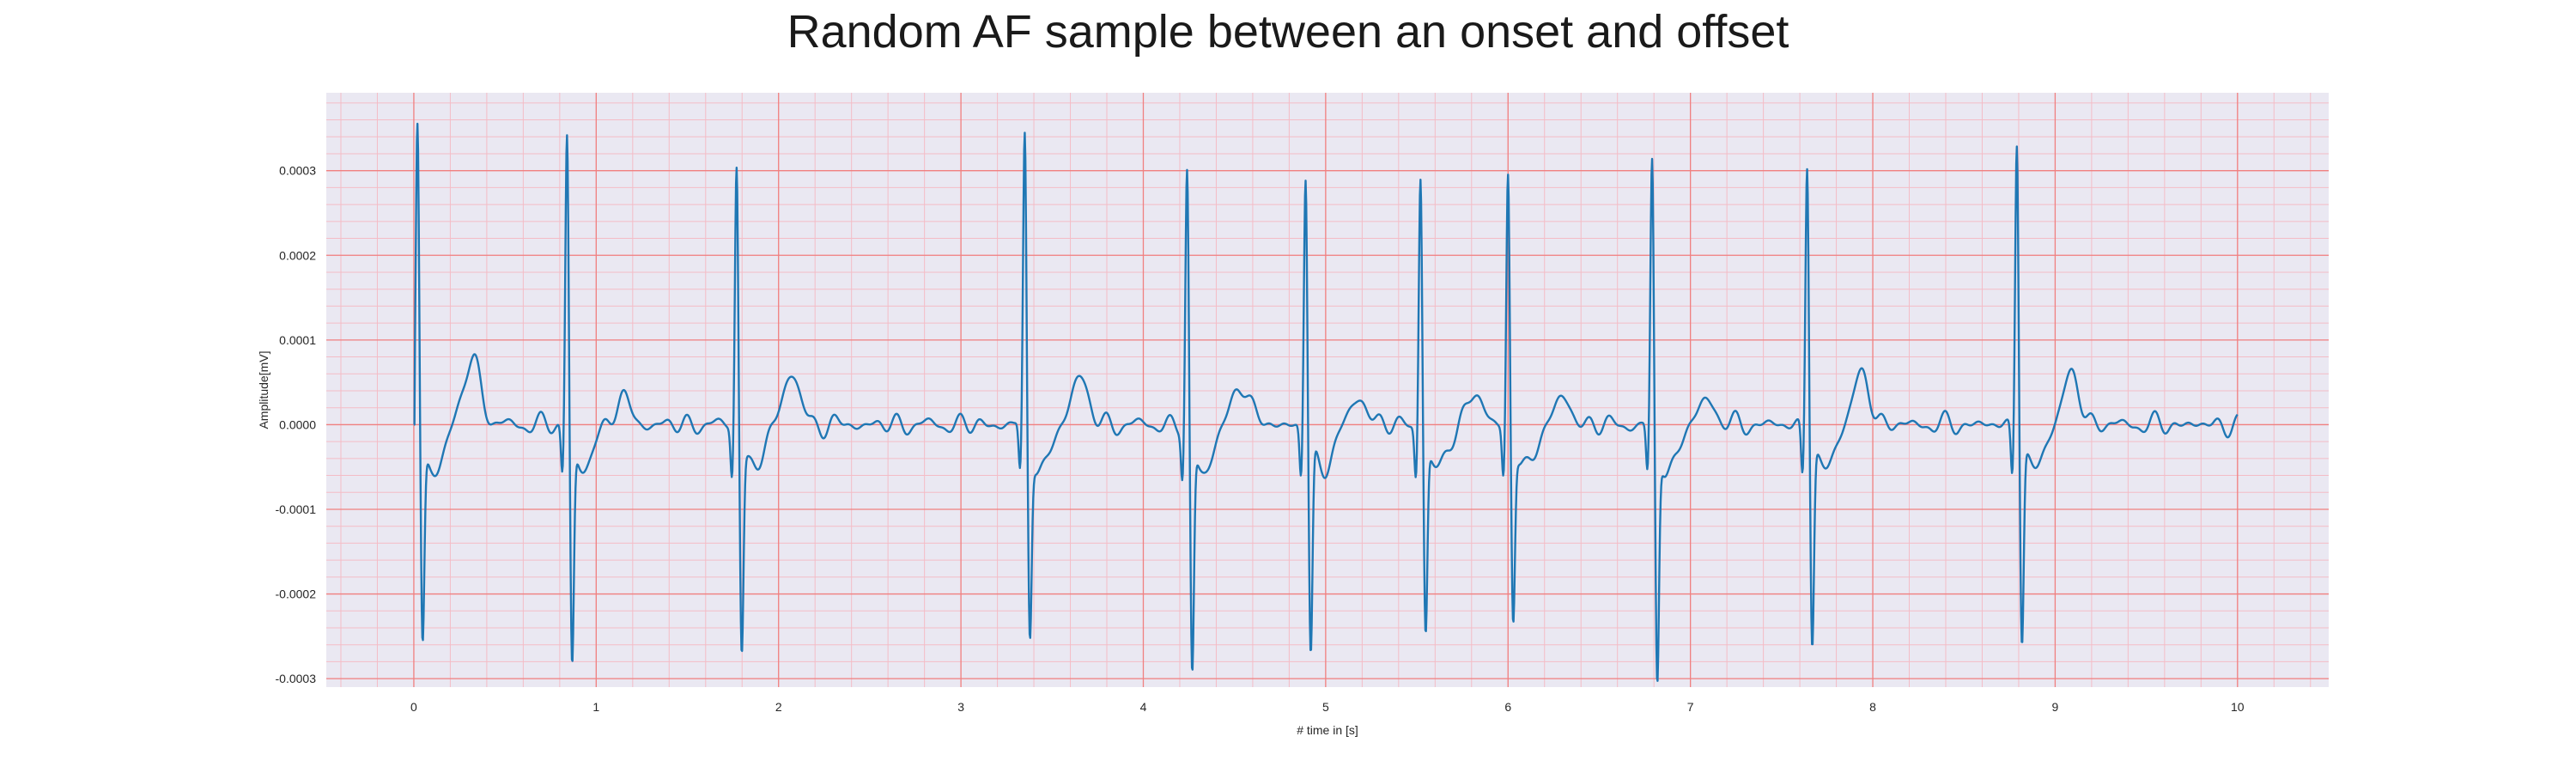  What do you see at coordinates (297, 255) in the screenshot?
I see `y-tick-label: 0.0002` at bounding box center [297, 255].